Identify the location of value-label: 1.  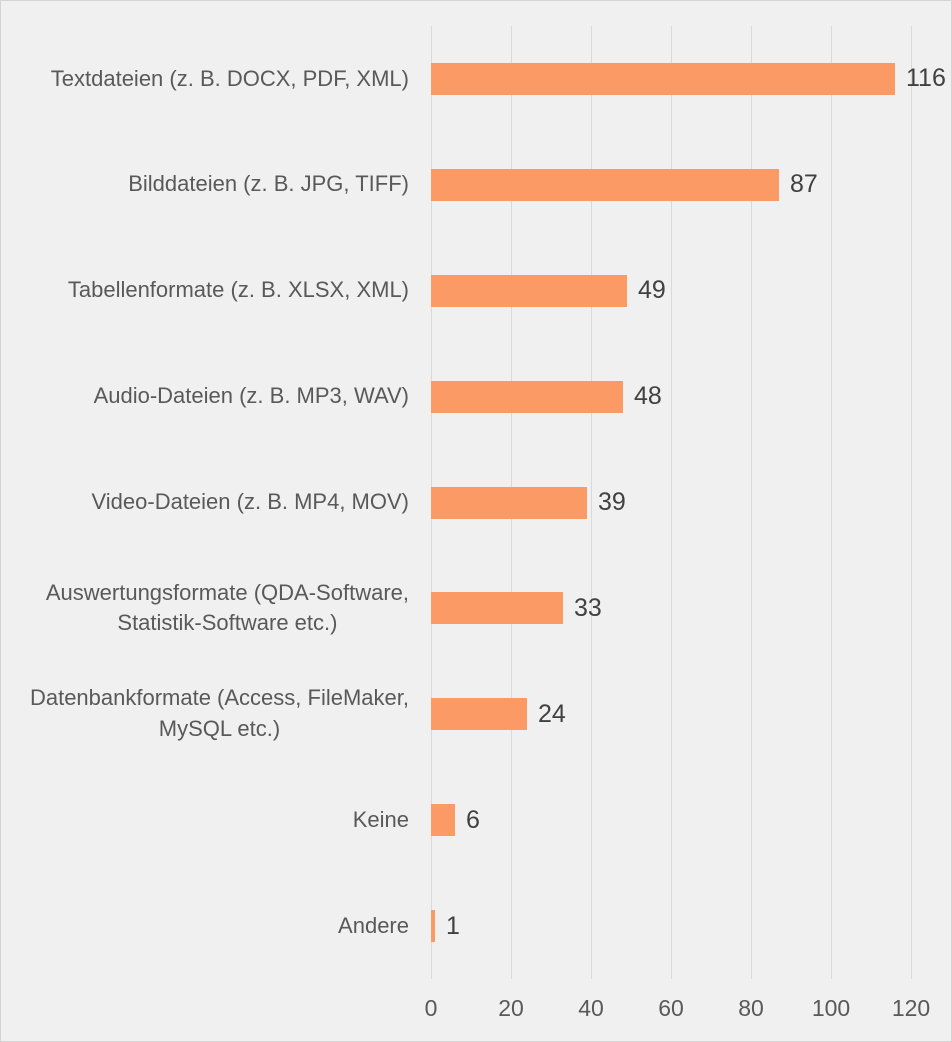
(453, 925).